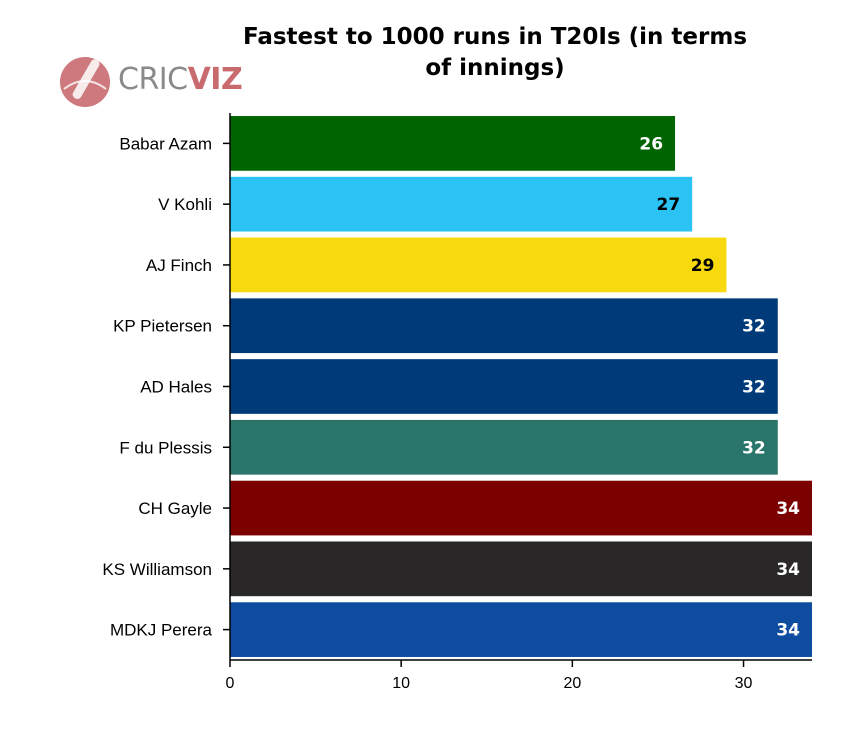  What do you see at coordinates (162, 326) in the screenshot?
I see `category-label-3: KP Pietersen` at bounding box center [162, 326].